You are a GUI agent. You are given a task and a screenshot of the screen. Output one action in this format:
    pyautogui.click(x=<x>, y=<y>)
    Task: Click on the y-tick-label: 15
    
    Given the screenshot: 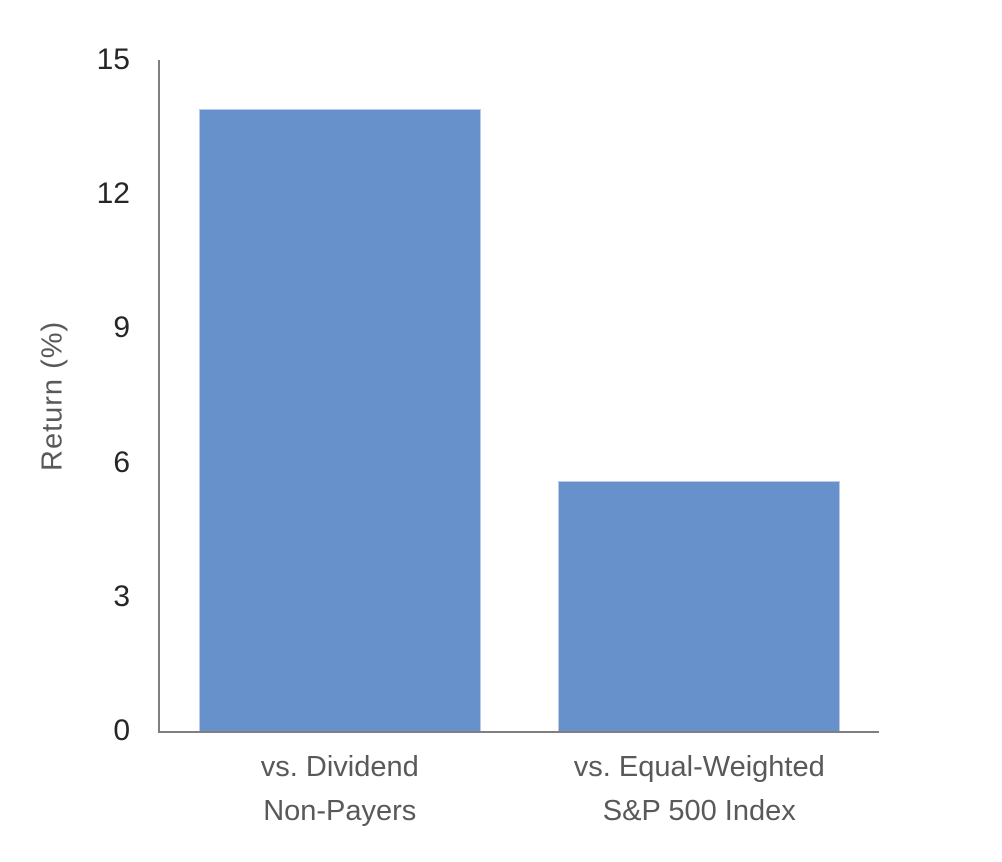 What is the action you would take?
    pyautogui.click(x=113, y=59)
    